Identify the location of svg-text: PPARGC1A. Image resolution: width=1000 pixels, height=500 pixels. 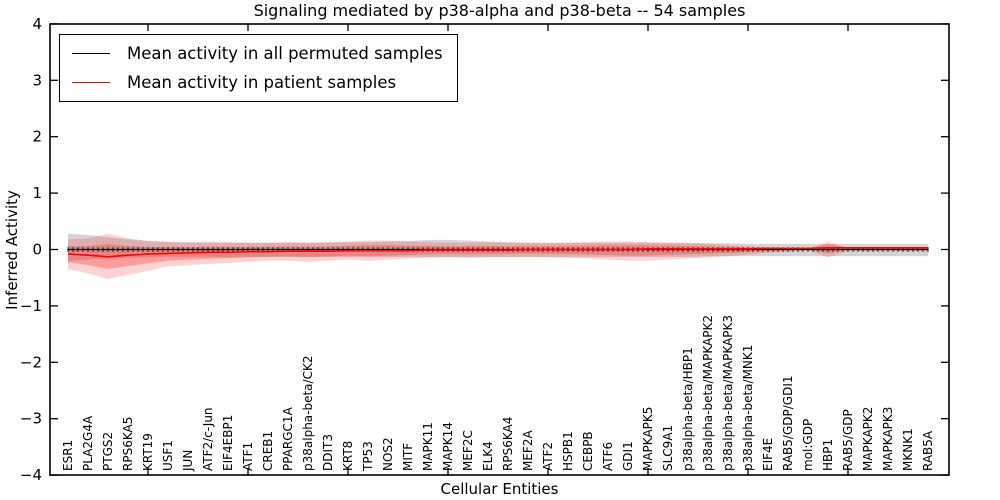
(288, 438).